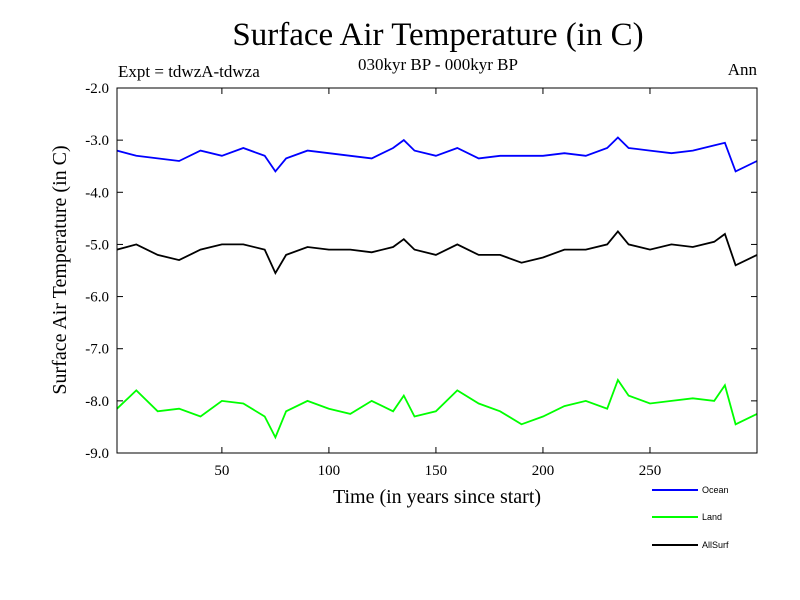 Image resolution: width=800 pixels, height=600 pixels. I want to click on series-line-ocean, so click(437, 154).